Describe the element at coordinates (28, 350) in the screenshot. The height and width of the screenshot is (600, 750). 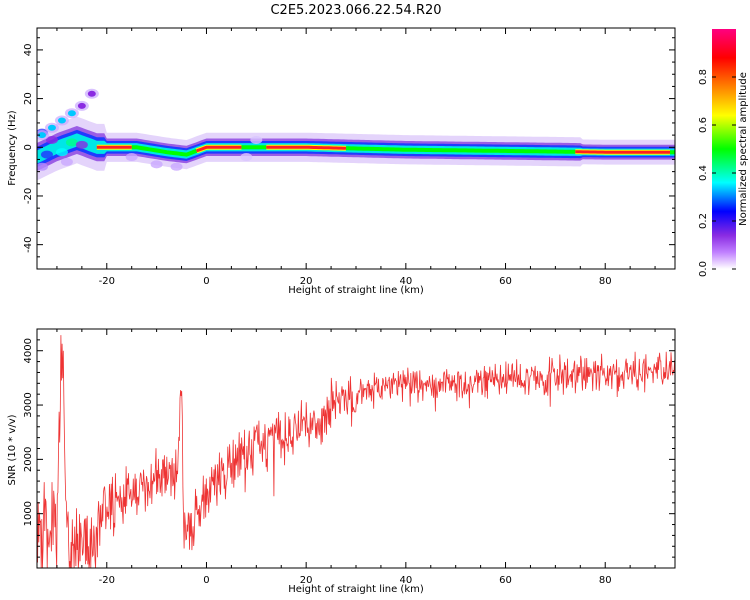
I see `y-tick-label: 4000` at that location.